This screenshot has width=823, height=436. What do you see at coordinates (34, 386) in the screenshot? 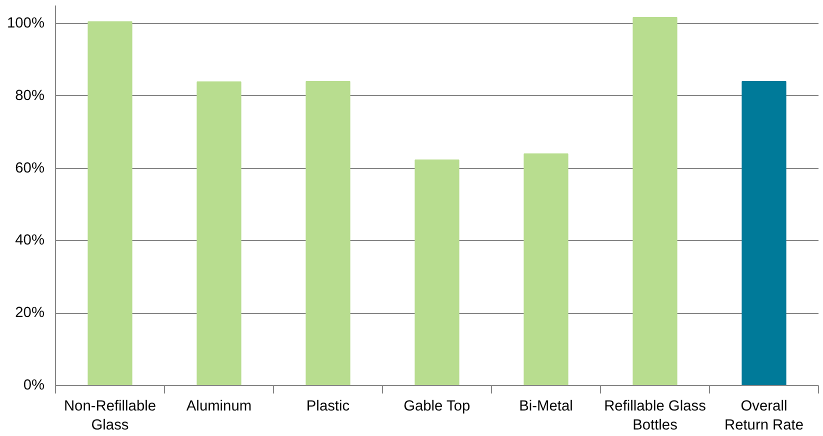
I see `y-tick-label: 0%` at bounding box center [34, 386].